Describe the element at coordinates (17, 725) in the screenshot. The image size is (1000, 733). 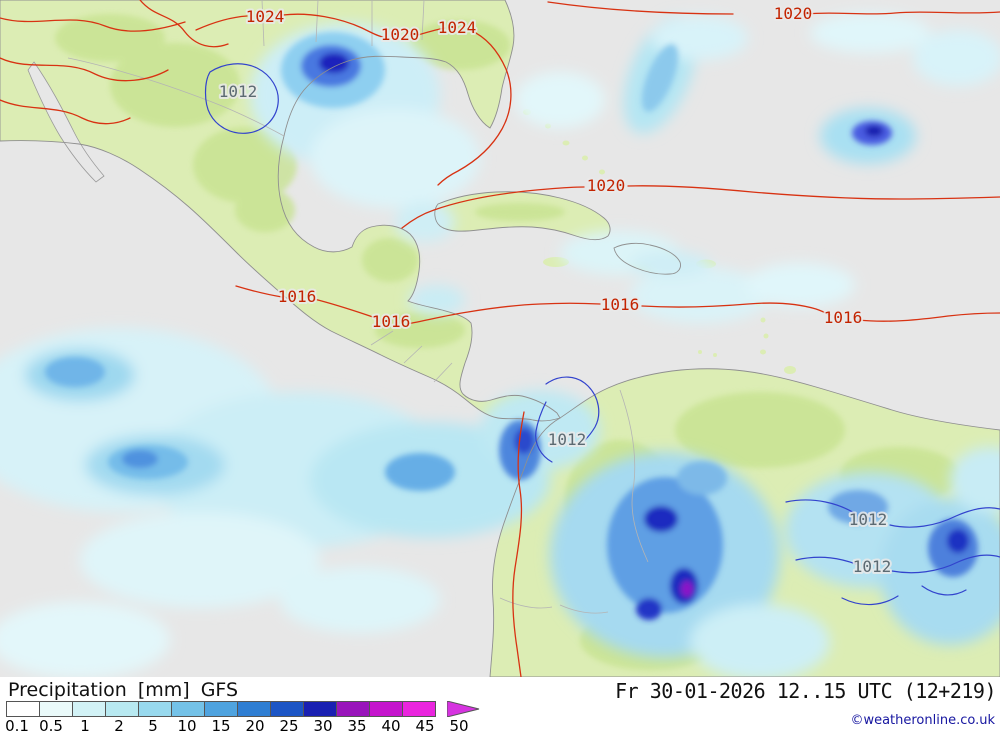
I see `legend-value: 0.1` at that location.